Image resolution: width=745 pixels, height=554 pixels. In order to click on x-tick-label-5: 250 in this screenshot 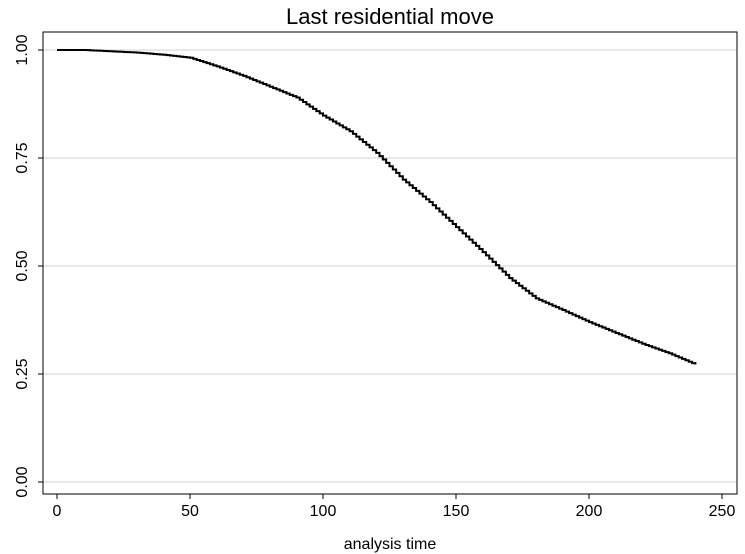, I will do `click(722, 511)`.